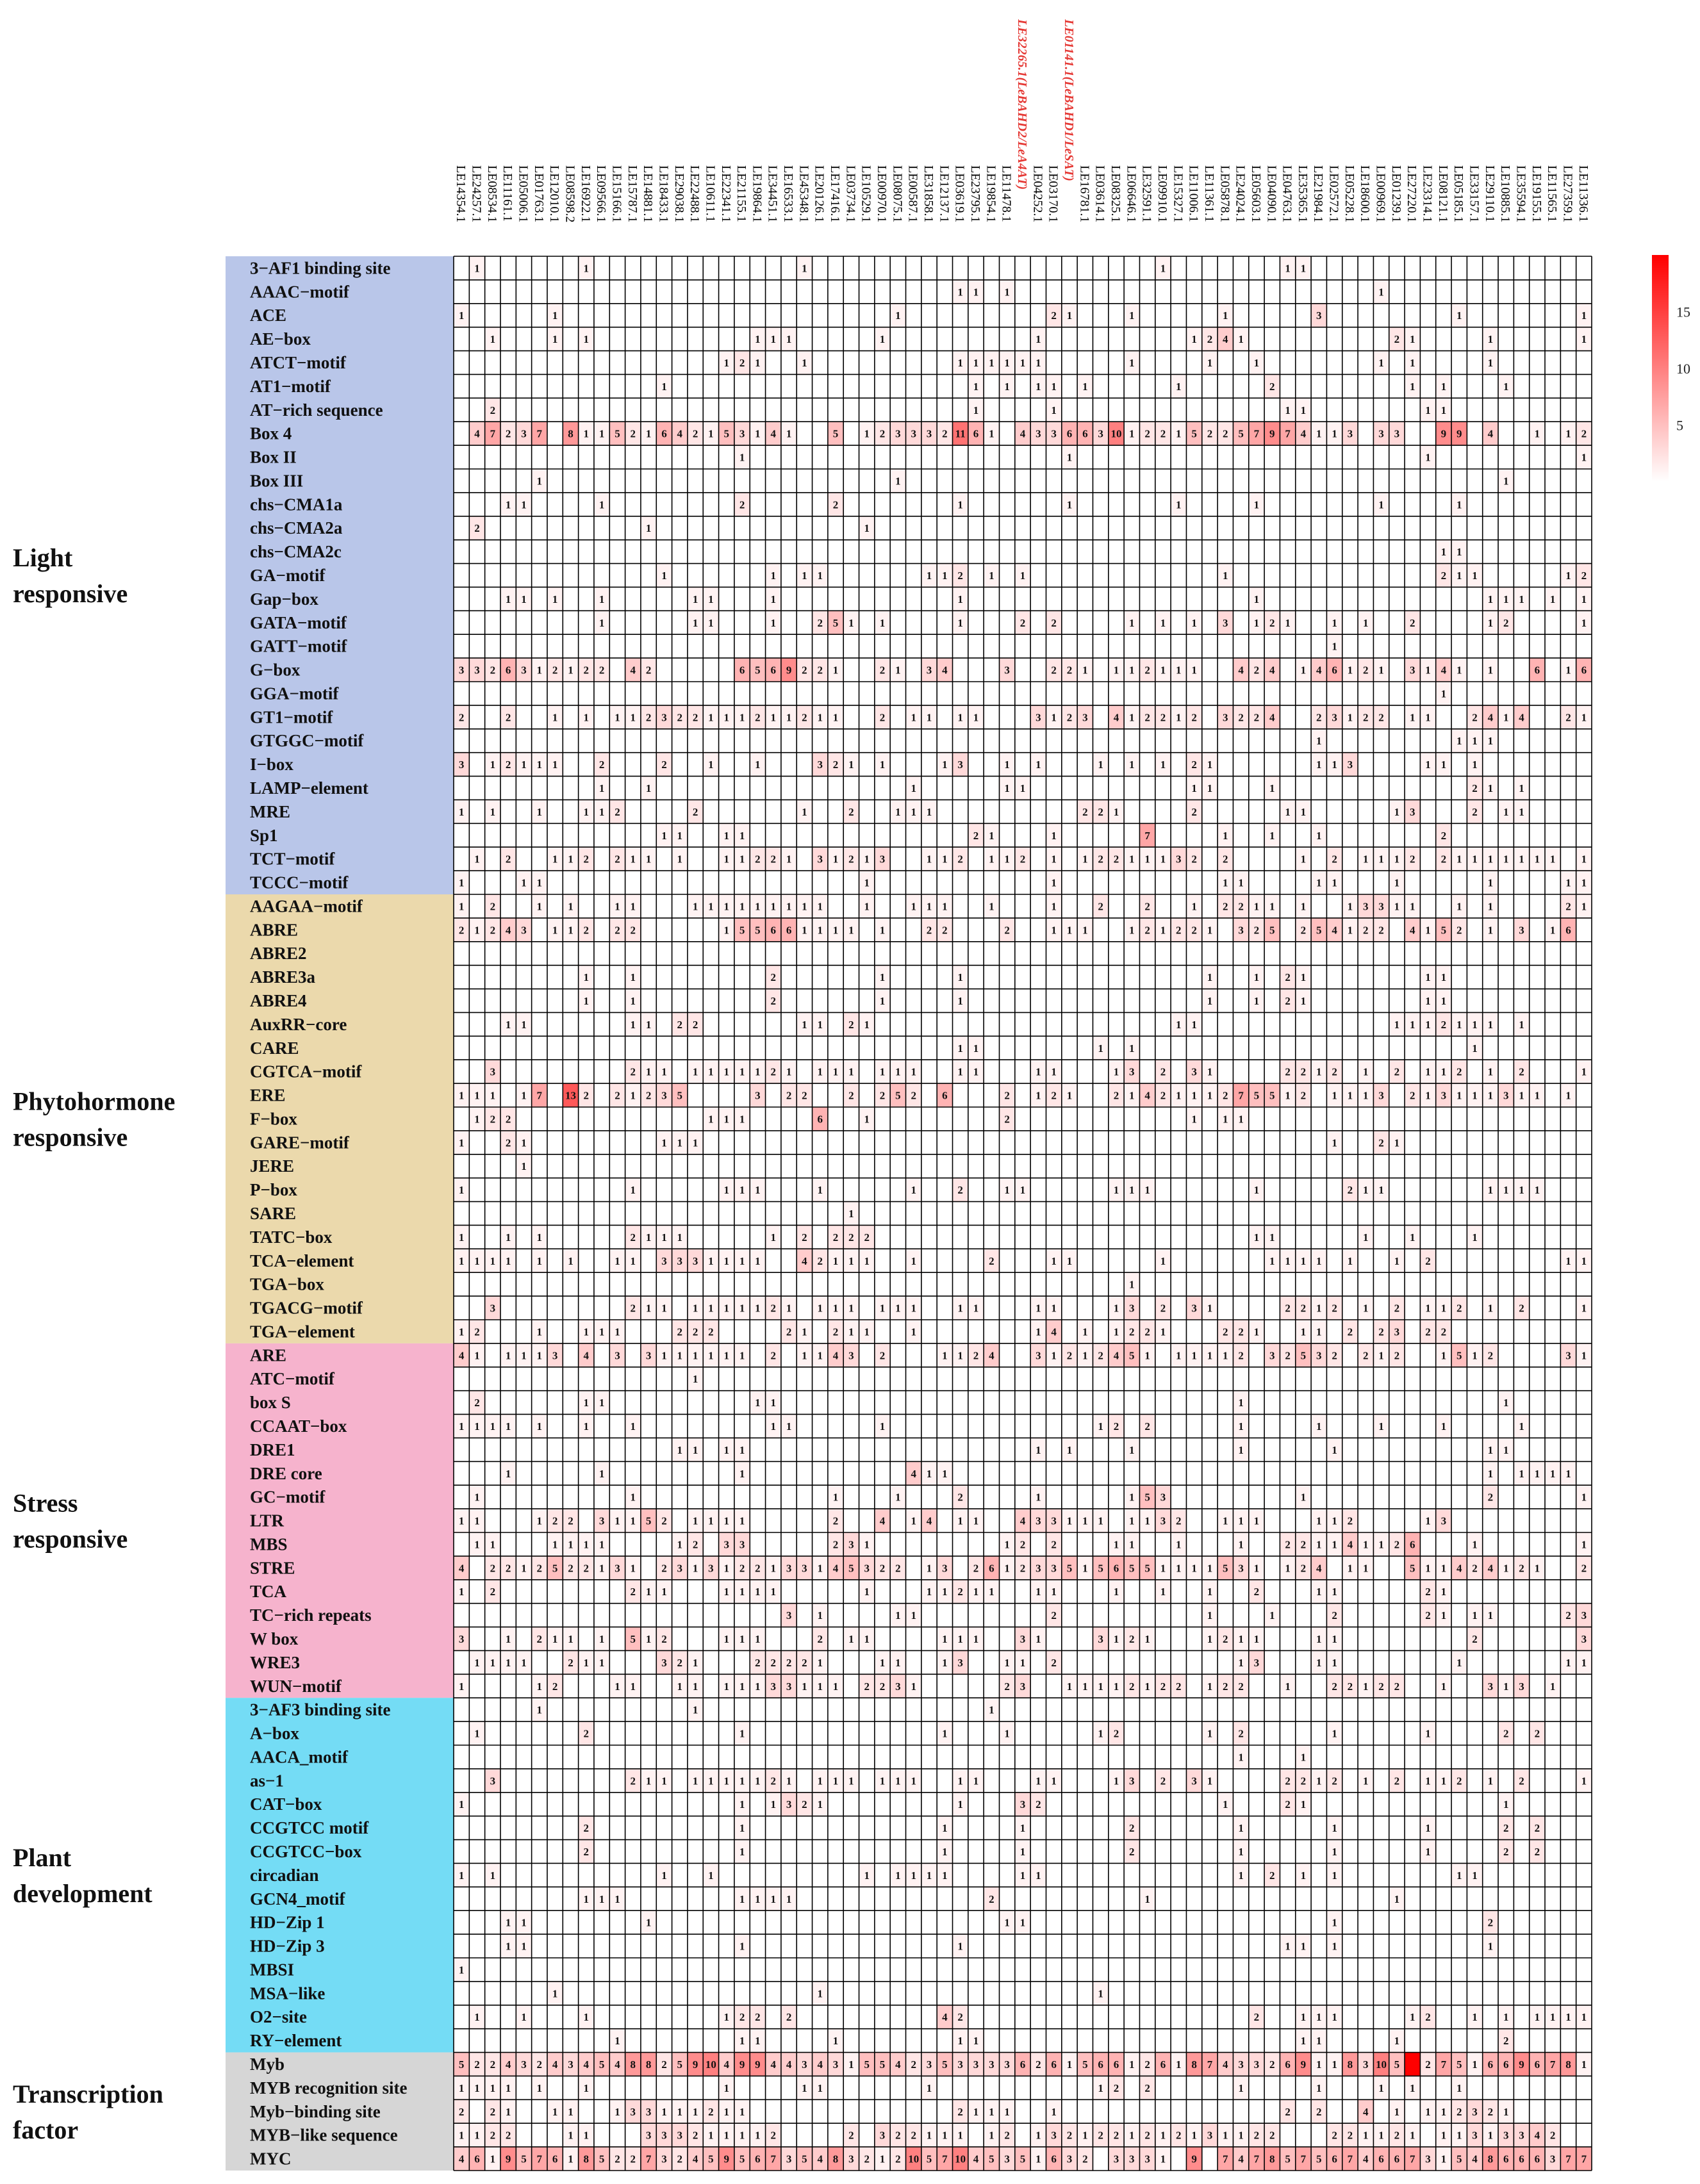  Describe the element at coordinates (270, 1402) in the screenshot. I see `row-label: box S` at that location.